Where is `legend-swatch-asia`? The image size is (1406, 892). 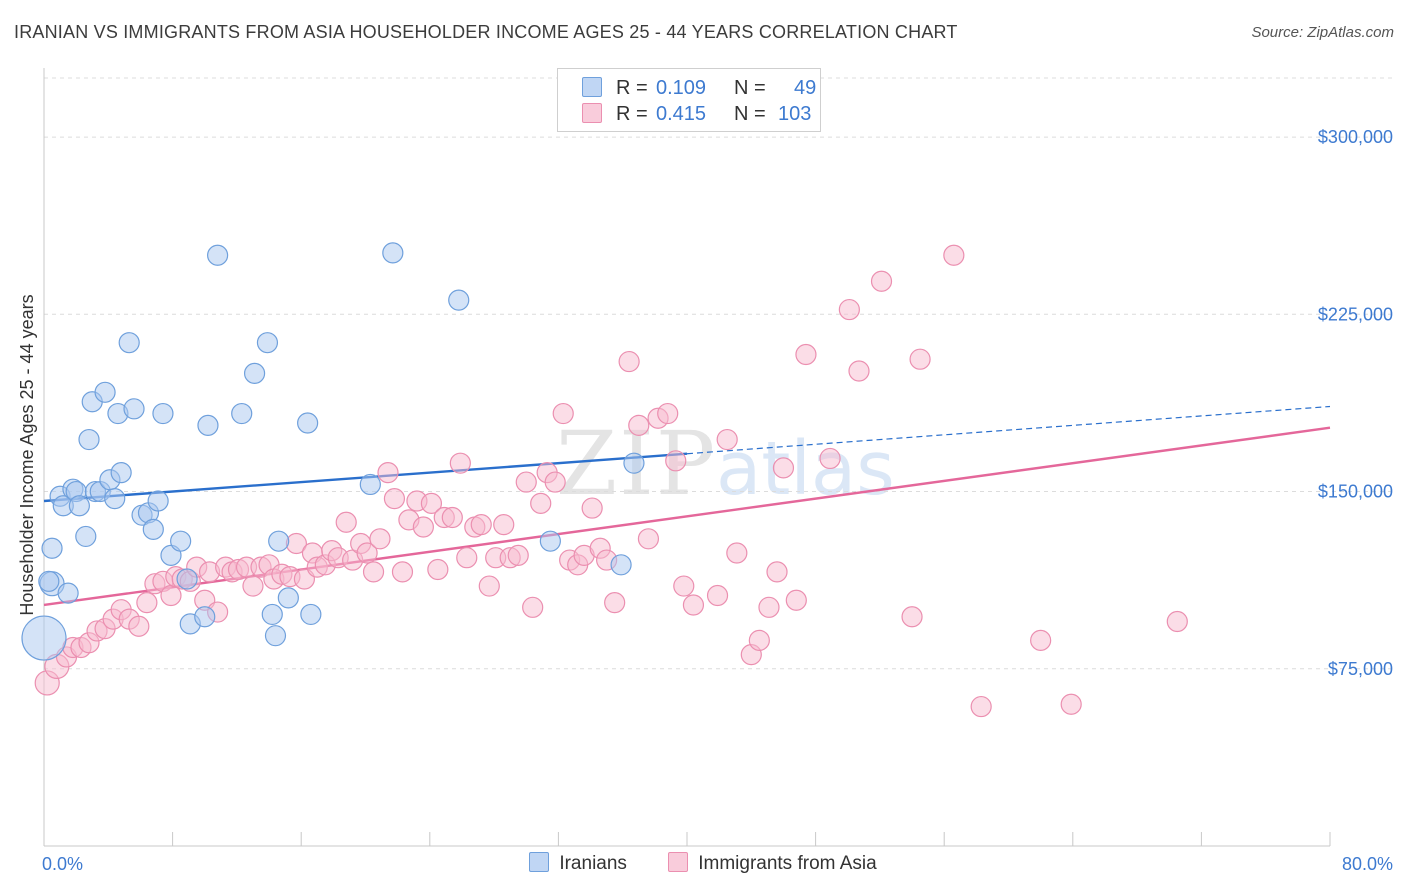 legend-swatch-asia is located at coordinates (678, 862).